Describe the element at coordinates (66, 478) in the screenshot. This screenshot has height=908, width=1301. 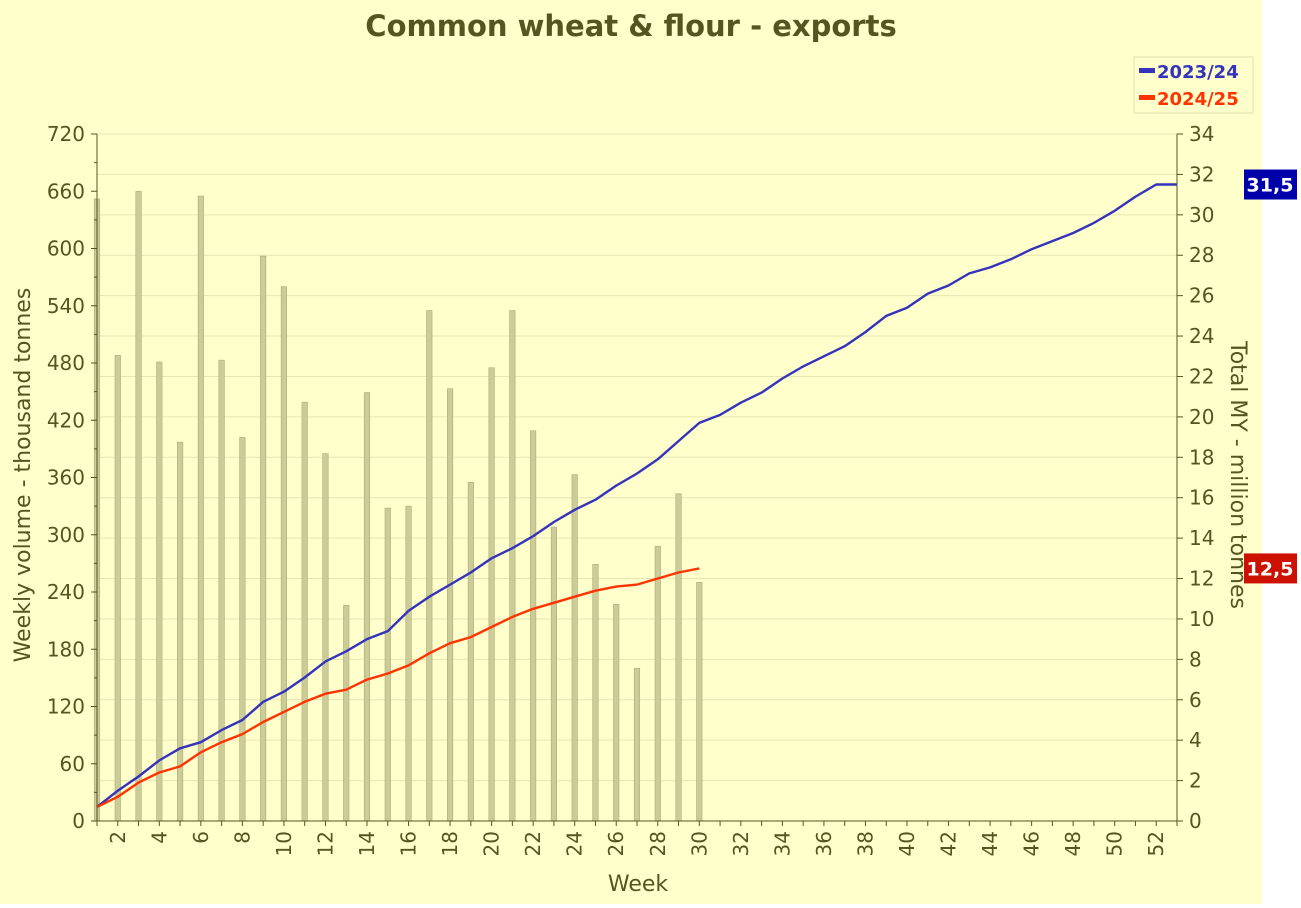
I see `y-left-tick-label: 360` at that location.